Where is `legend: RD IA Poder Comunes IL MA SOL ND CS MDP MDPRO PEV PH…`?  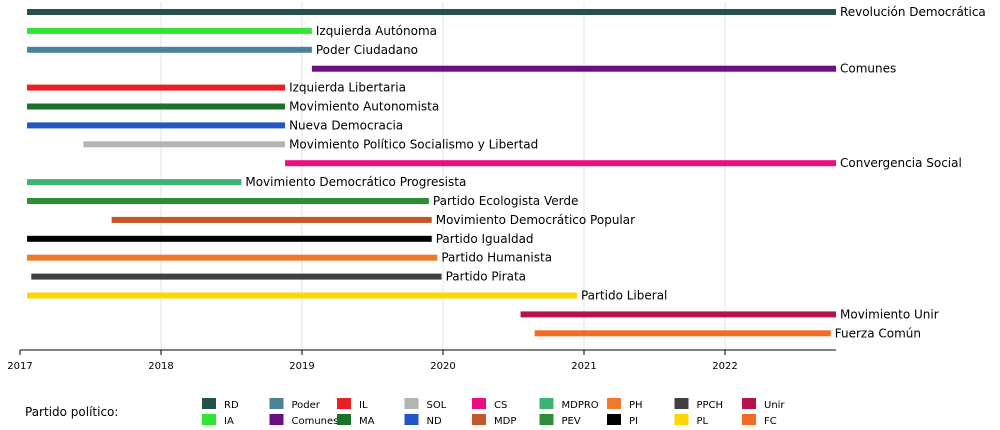
legend: RD IA Poder Comunes IL MA SOL ND CS MDP MDPRO PEV PH… is located at coordinates (493, 412).